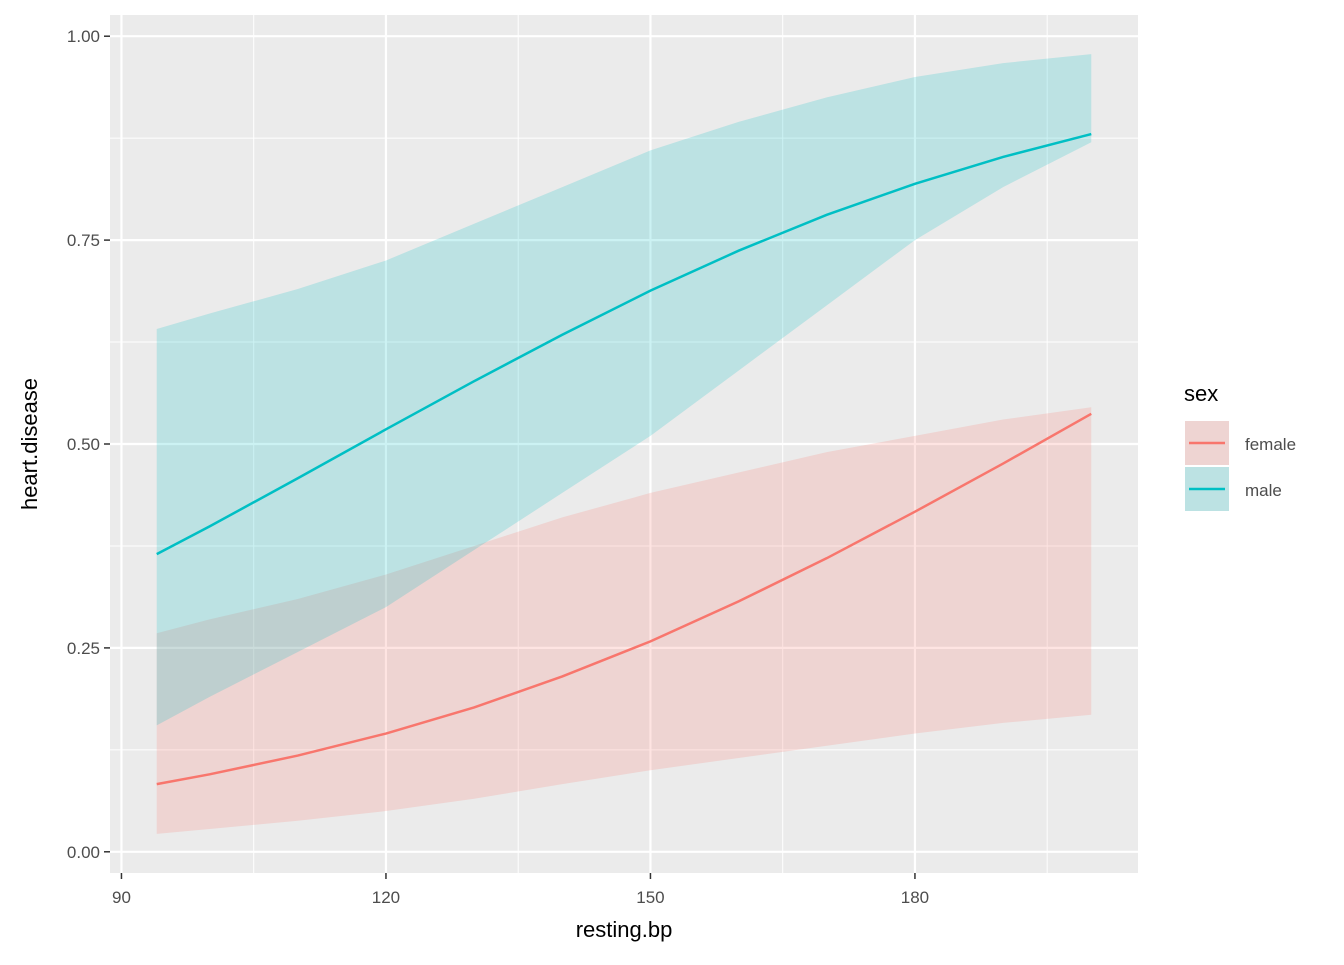 The width and height of the screenshot is (1344, 965). What do you see at coordinates (83, 648) in the screenshot?
I see `y-tick-label: 0.25` at bounding box center [83, 648].